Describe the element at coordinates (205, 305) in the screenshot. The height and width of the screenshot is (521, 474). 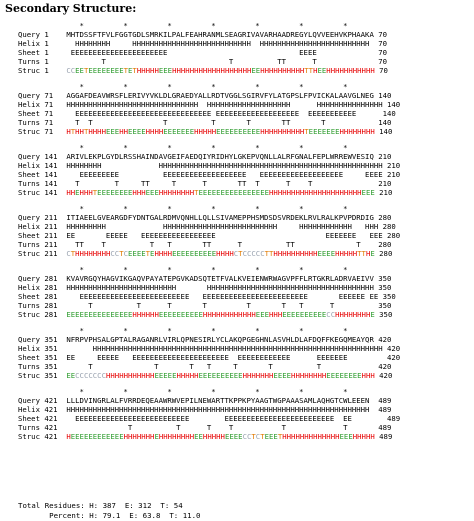
I see `turns-row: Turns 281 T T T T T T T T 350` at that location.